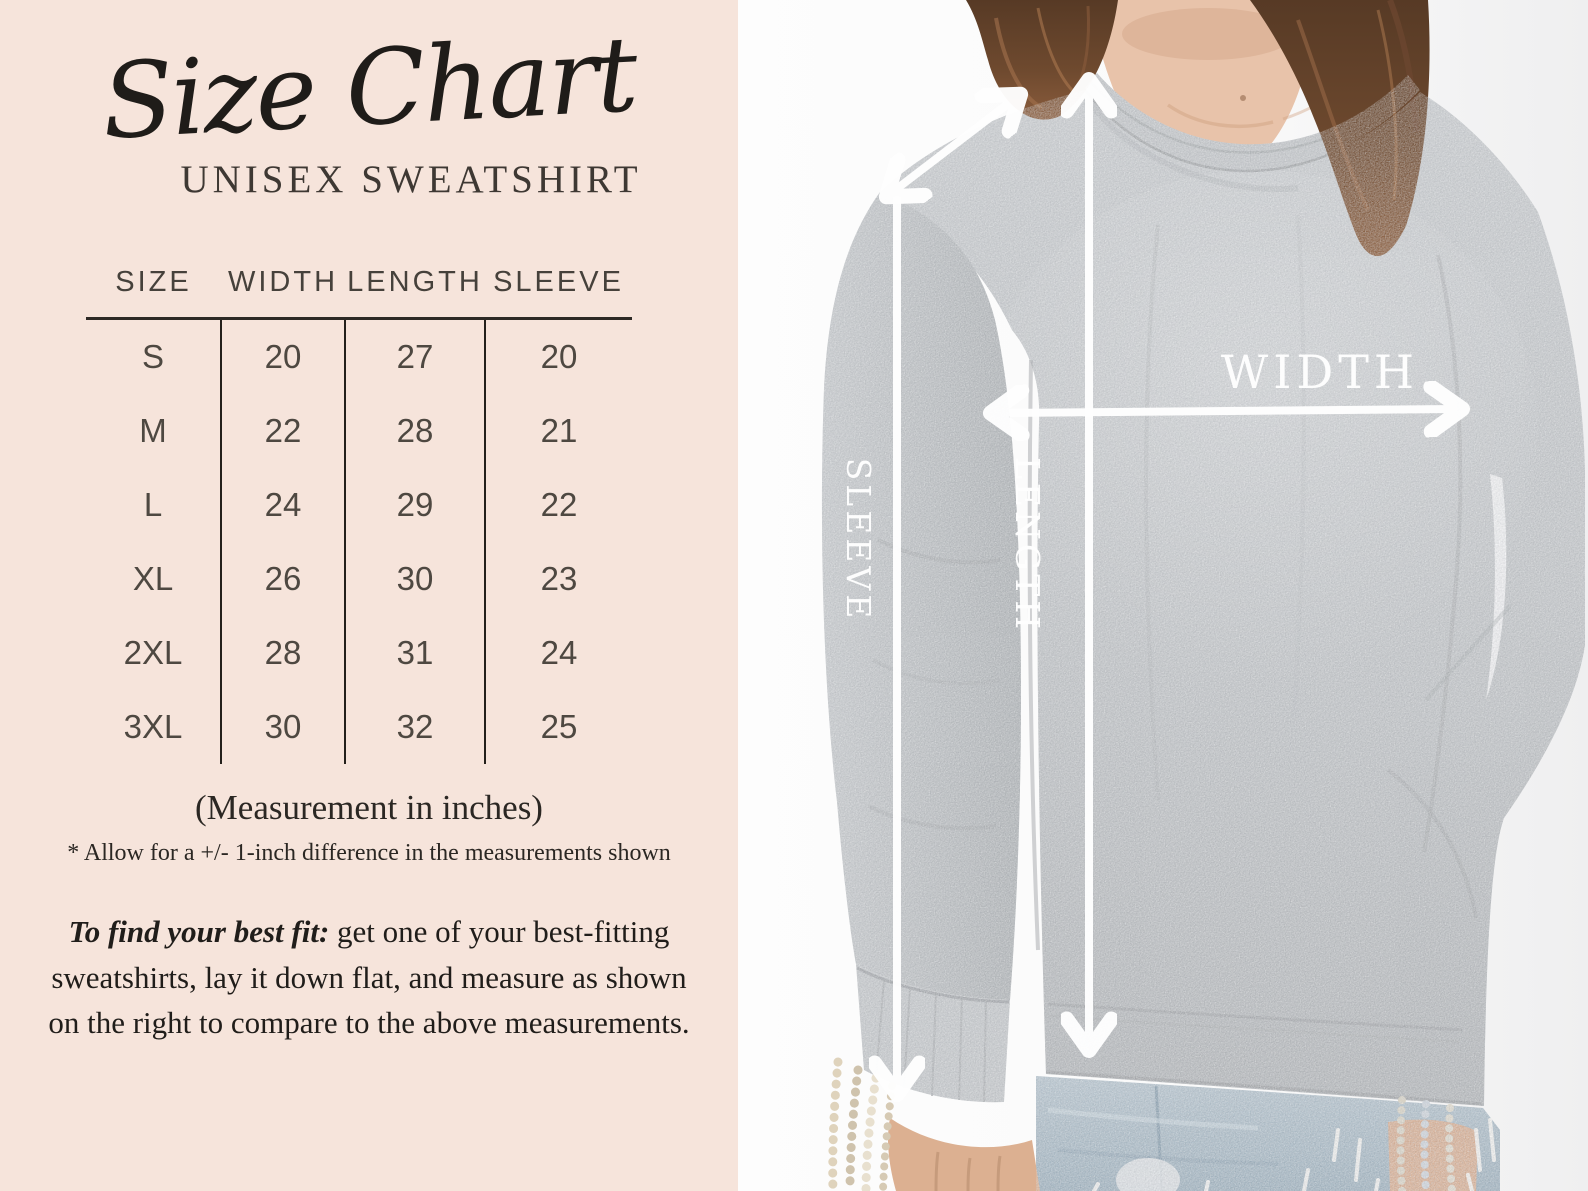 This screenshot has width=1588, height=1191. What do you see at coordinates (283, 293) in the screenshot?
I see `size-col-header: WIDTH` at bounding box center [283, 293].